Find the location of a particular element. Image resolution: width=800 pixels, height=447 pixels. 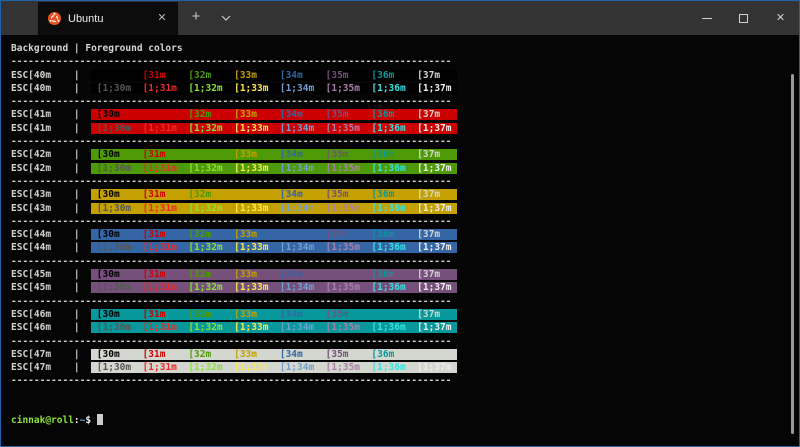

prompt-line: cinnak@roll:~$ is located at coordinates (405, 420).